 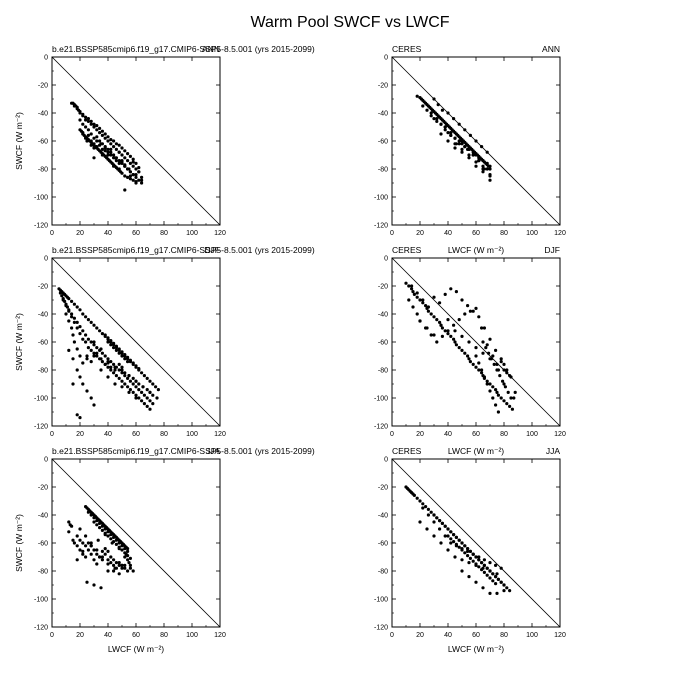 What do you see at coordinates (349, 22) in the screenshot?
I see `figure-title: Warm Pool SWCF vs LWCF` at bounding box center [349, 22].